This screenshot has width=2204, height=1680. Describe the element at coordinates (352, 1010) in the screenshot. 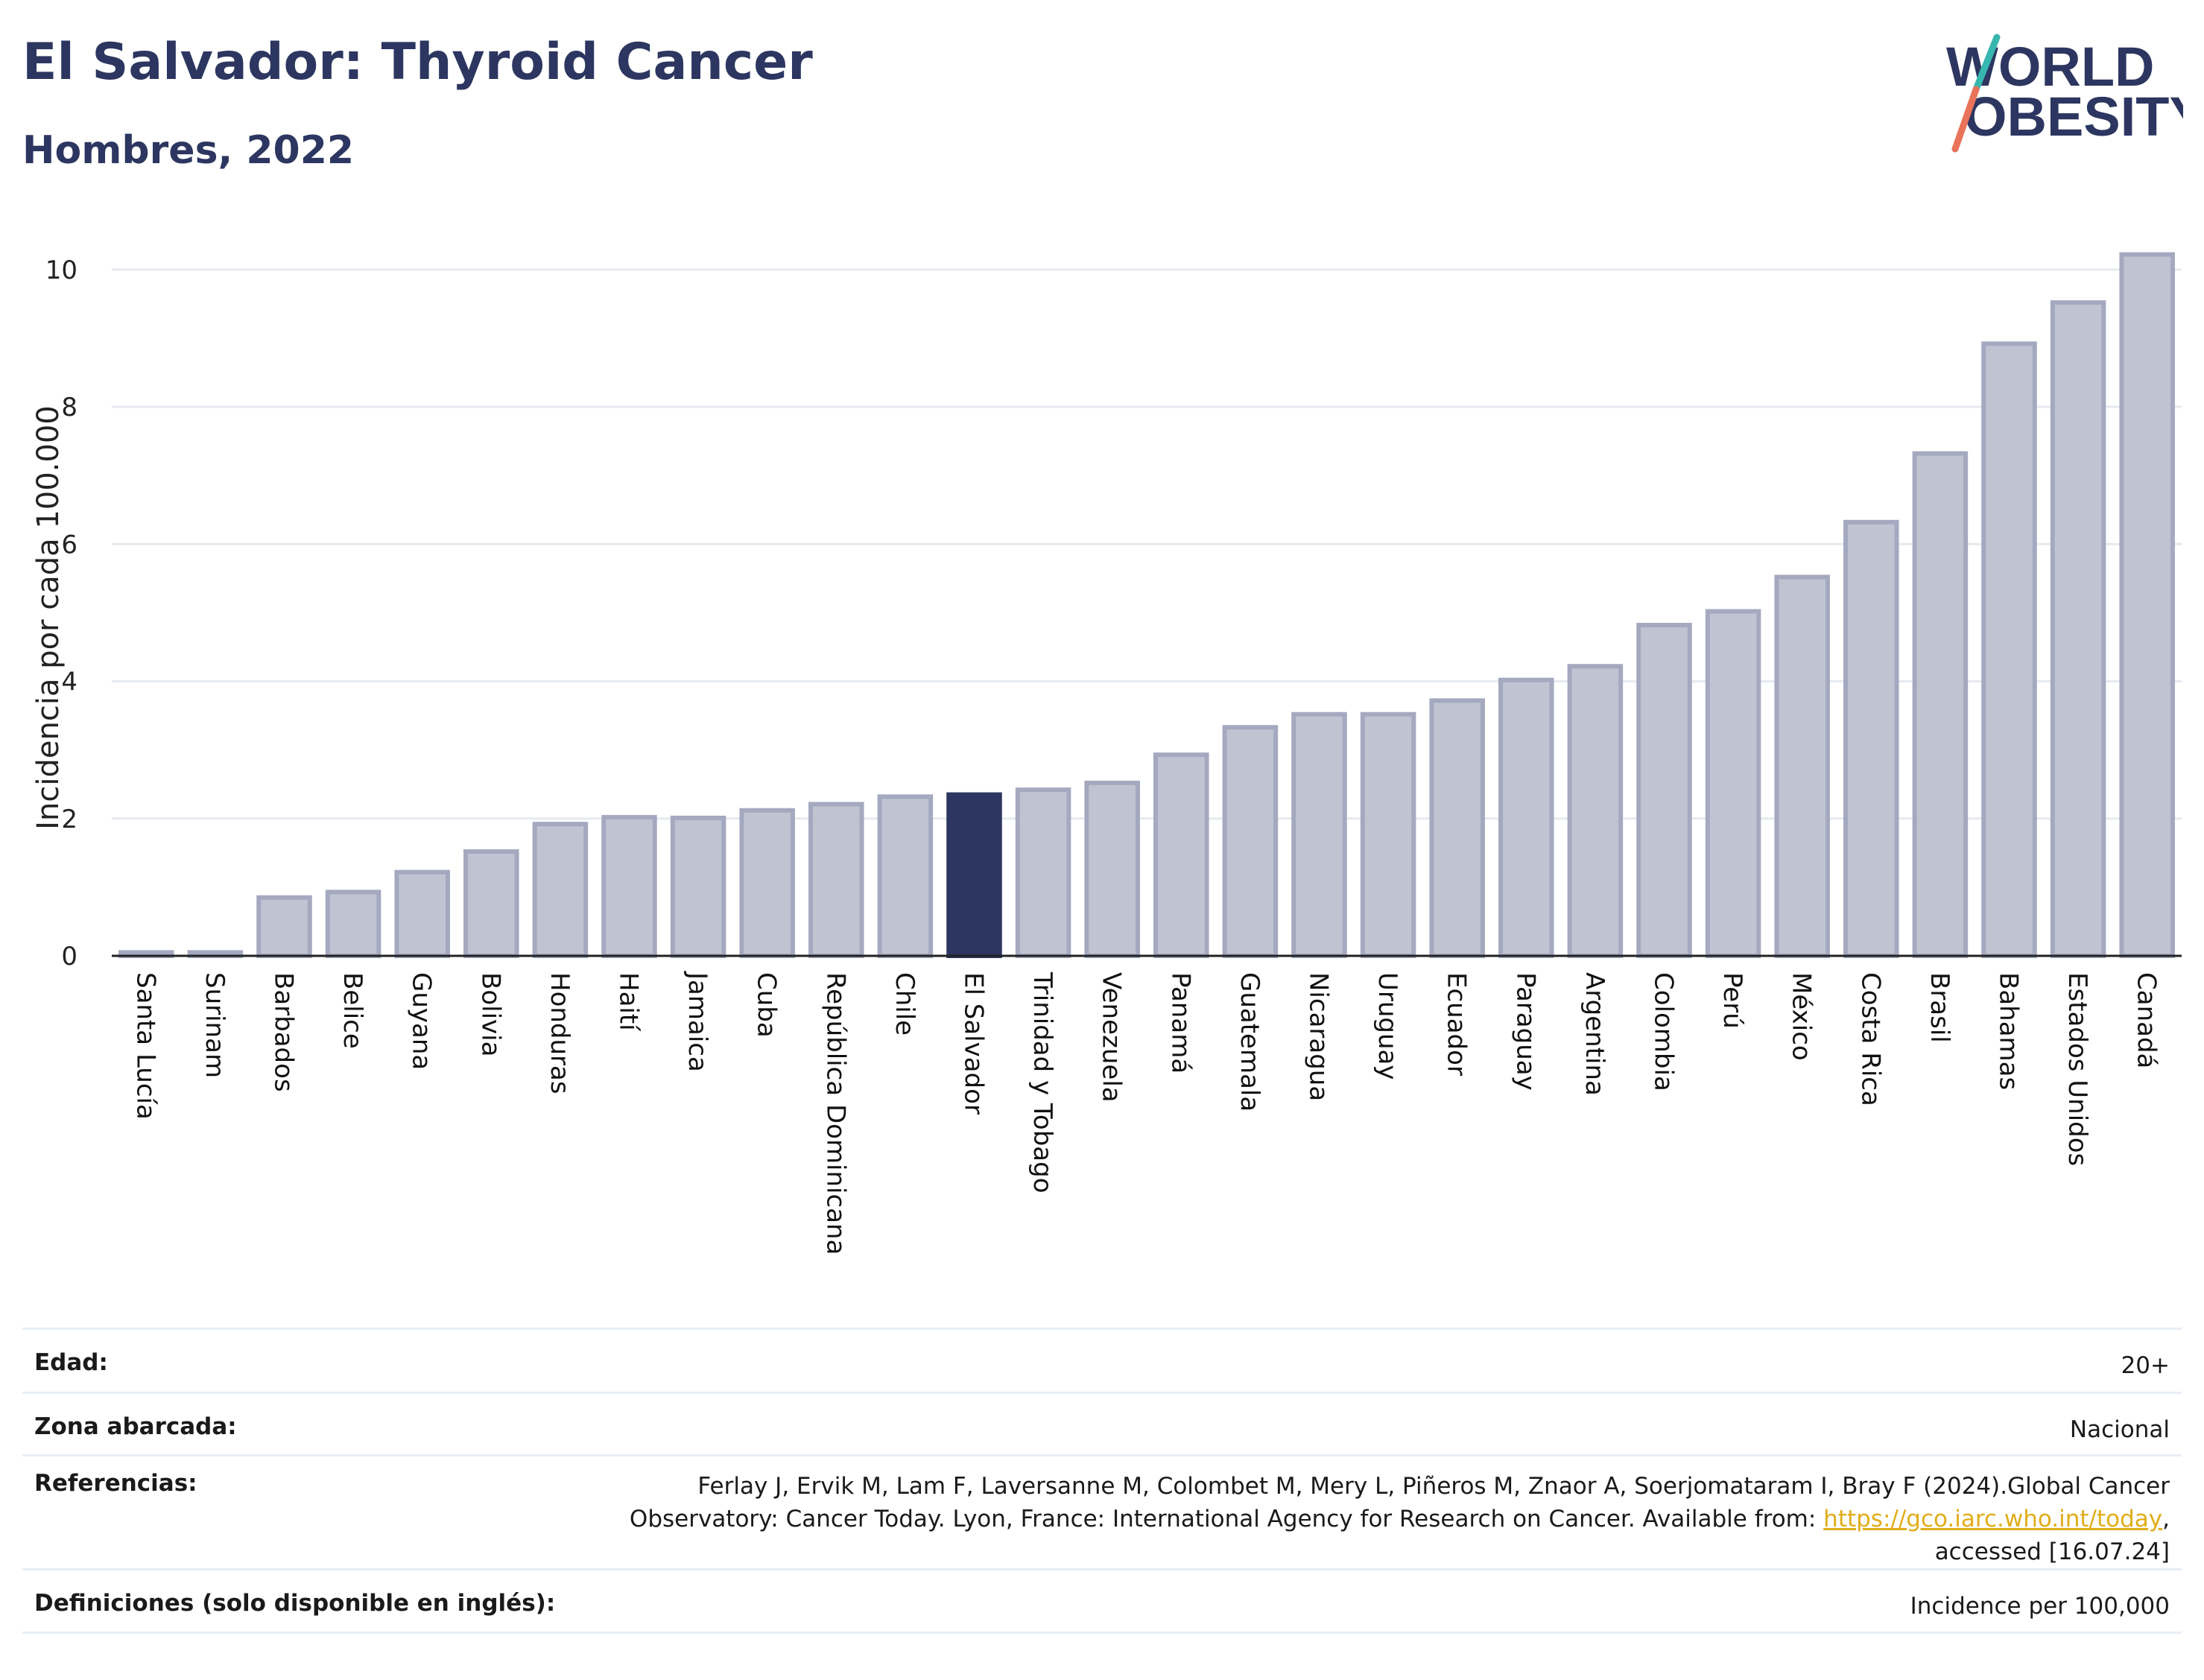

I see `x-tick-label: Belice` at that location.